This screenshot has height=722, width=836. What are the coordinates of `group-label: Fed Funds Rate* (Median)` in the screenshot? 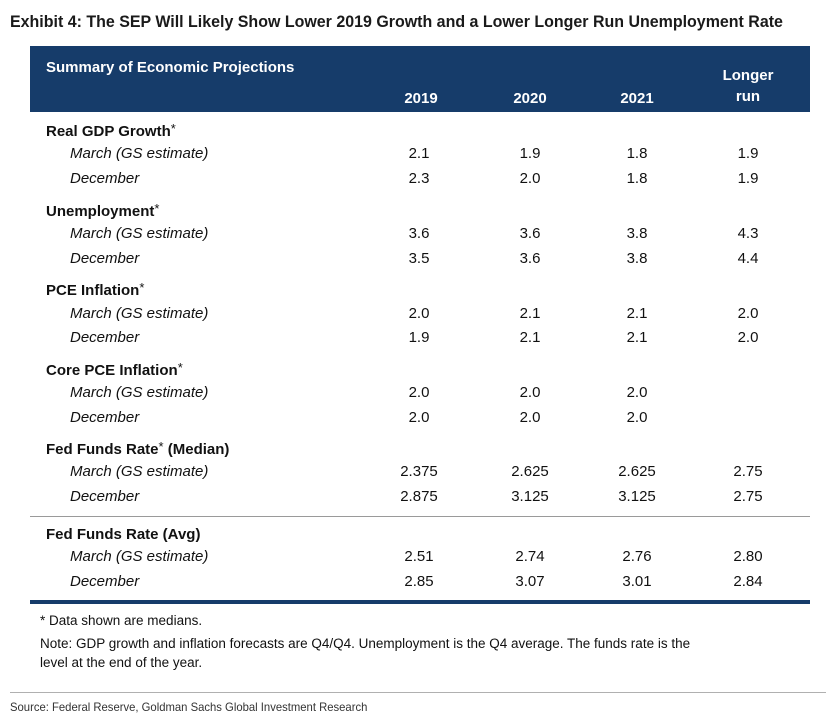 It's located at (138, 448).